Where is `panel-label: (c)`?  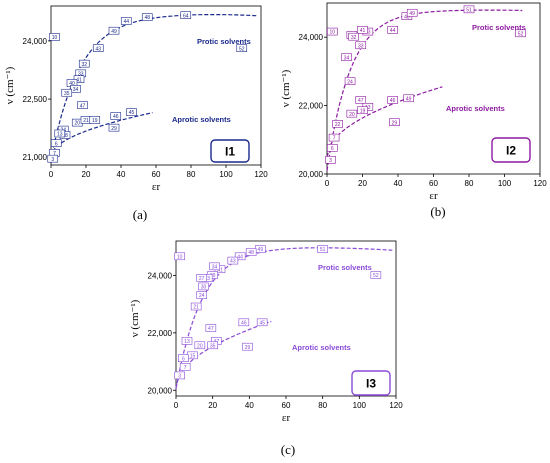
panel-label: (c) is located at coordinates (288, 449).